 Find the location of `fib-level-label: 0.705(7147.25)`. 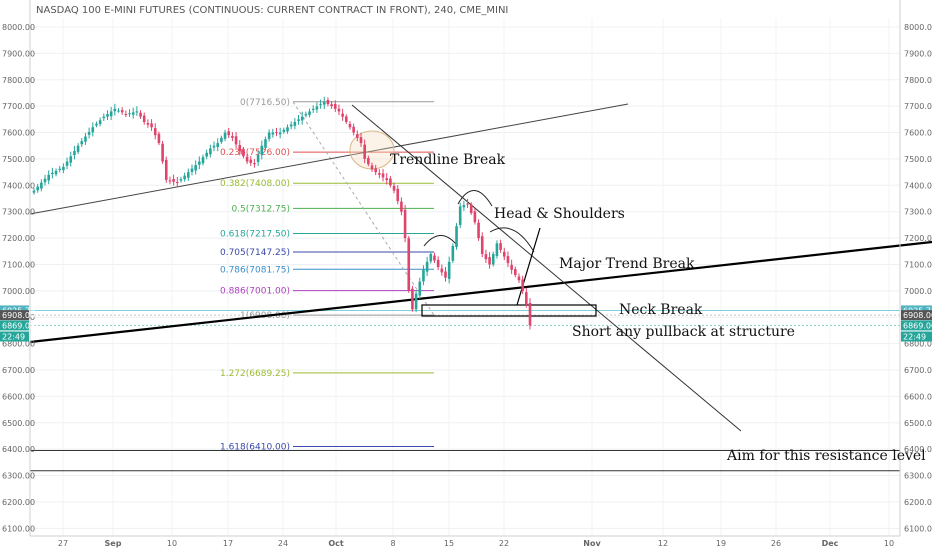

fib-level-label: 0.705(7147.25) is located at coordinates (255, 253).